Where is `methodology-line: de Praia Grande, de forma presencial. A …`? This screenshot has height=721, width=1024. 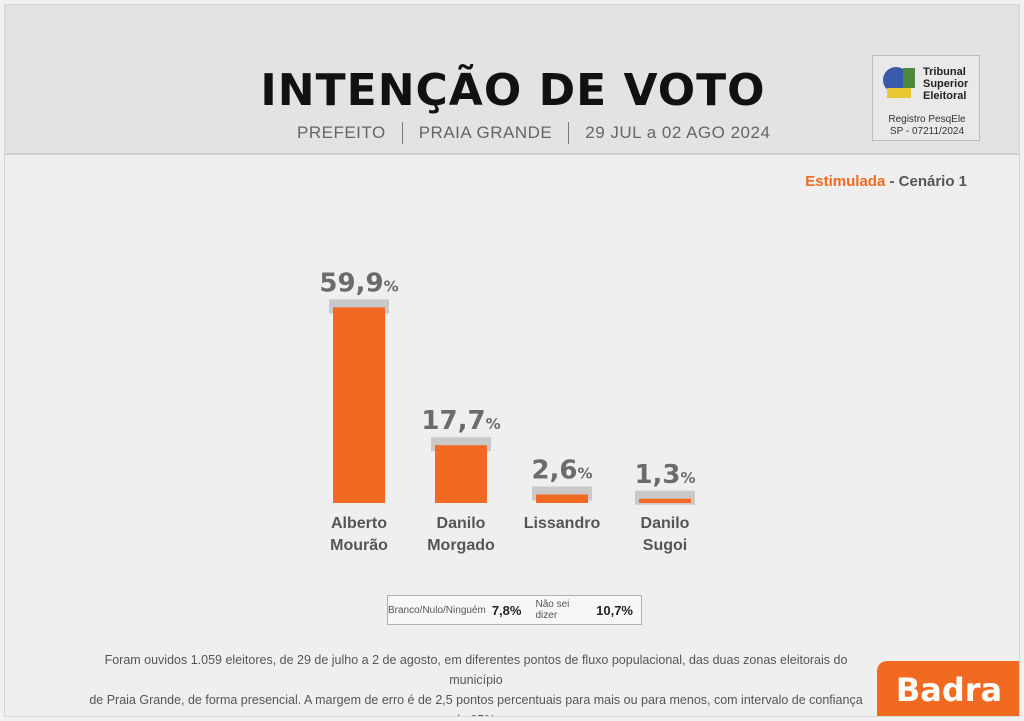
methodology-line: de Praia Grande, de forma presencial. A … is located at coordinates (476, 704).